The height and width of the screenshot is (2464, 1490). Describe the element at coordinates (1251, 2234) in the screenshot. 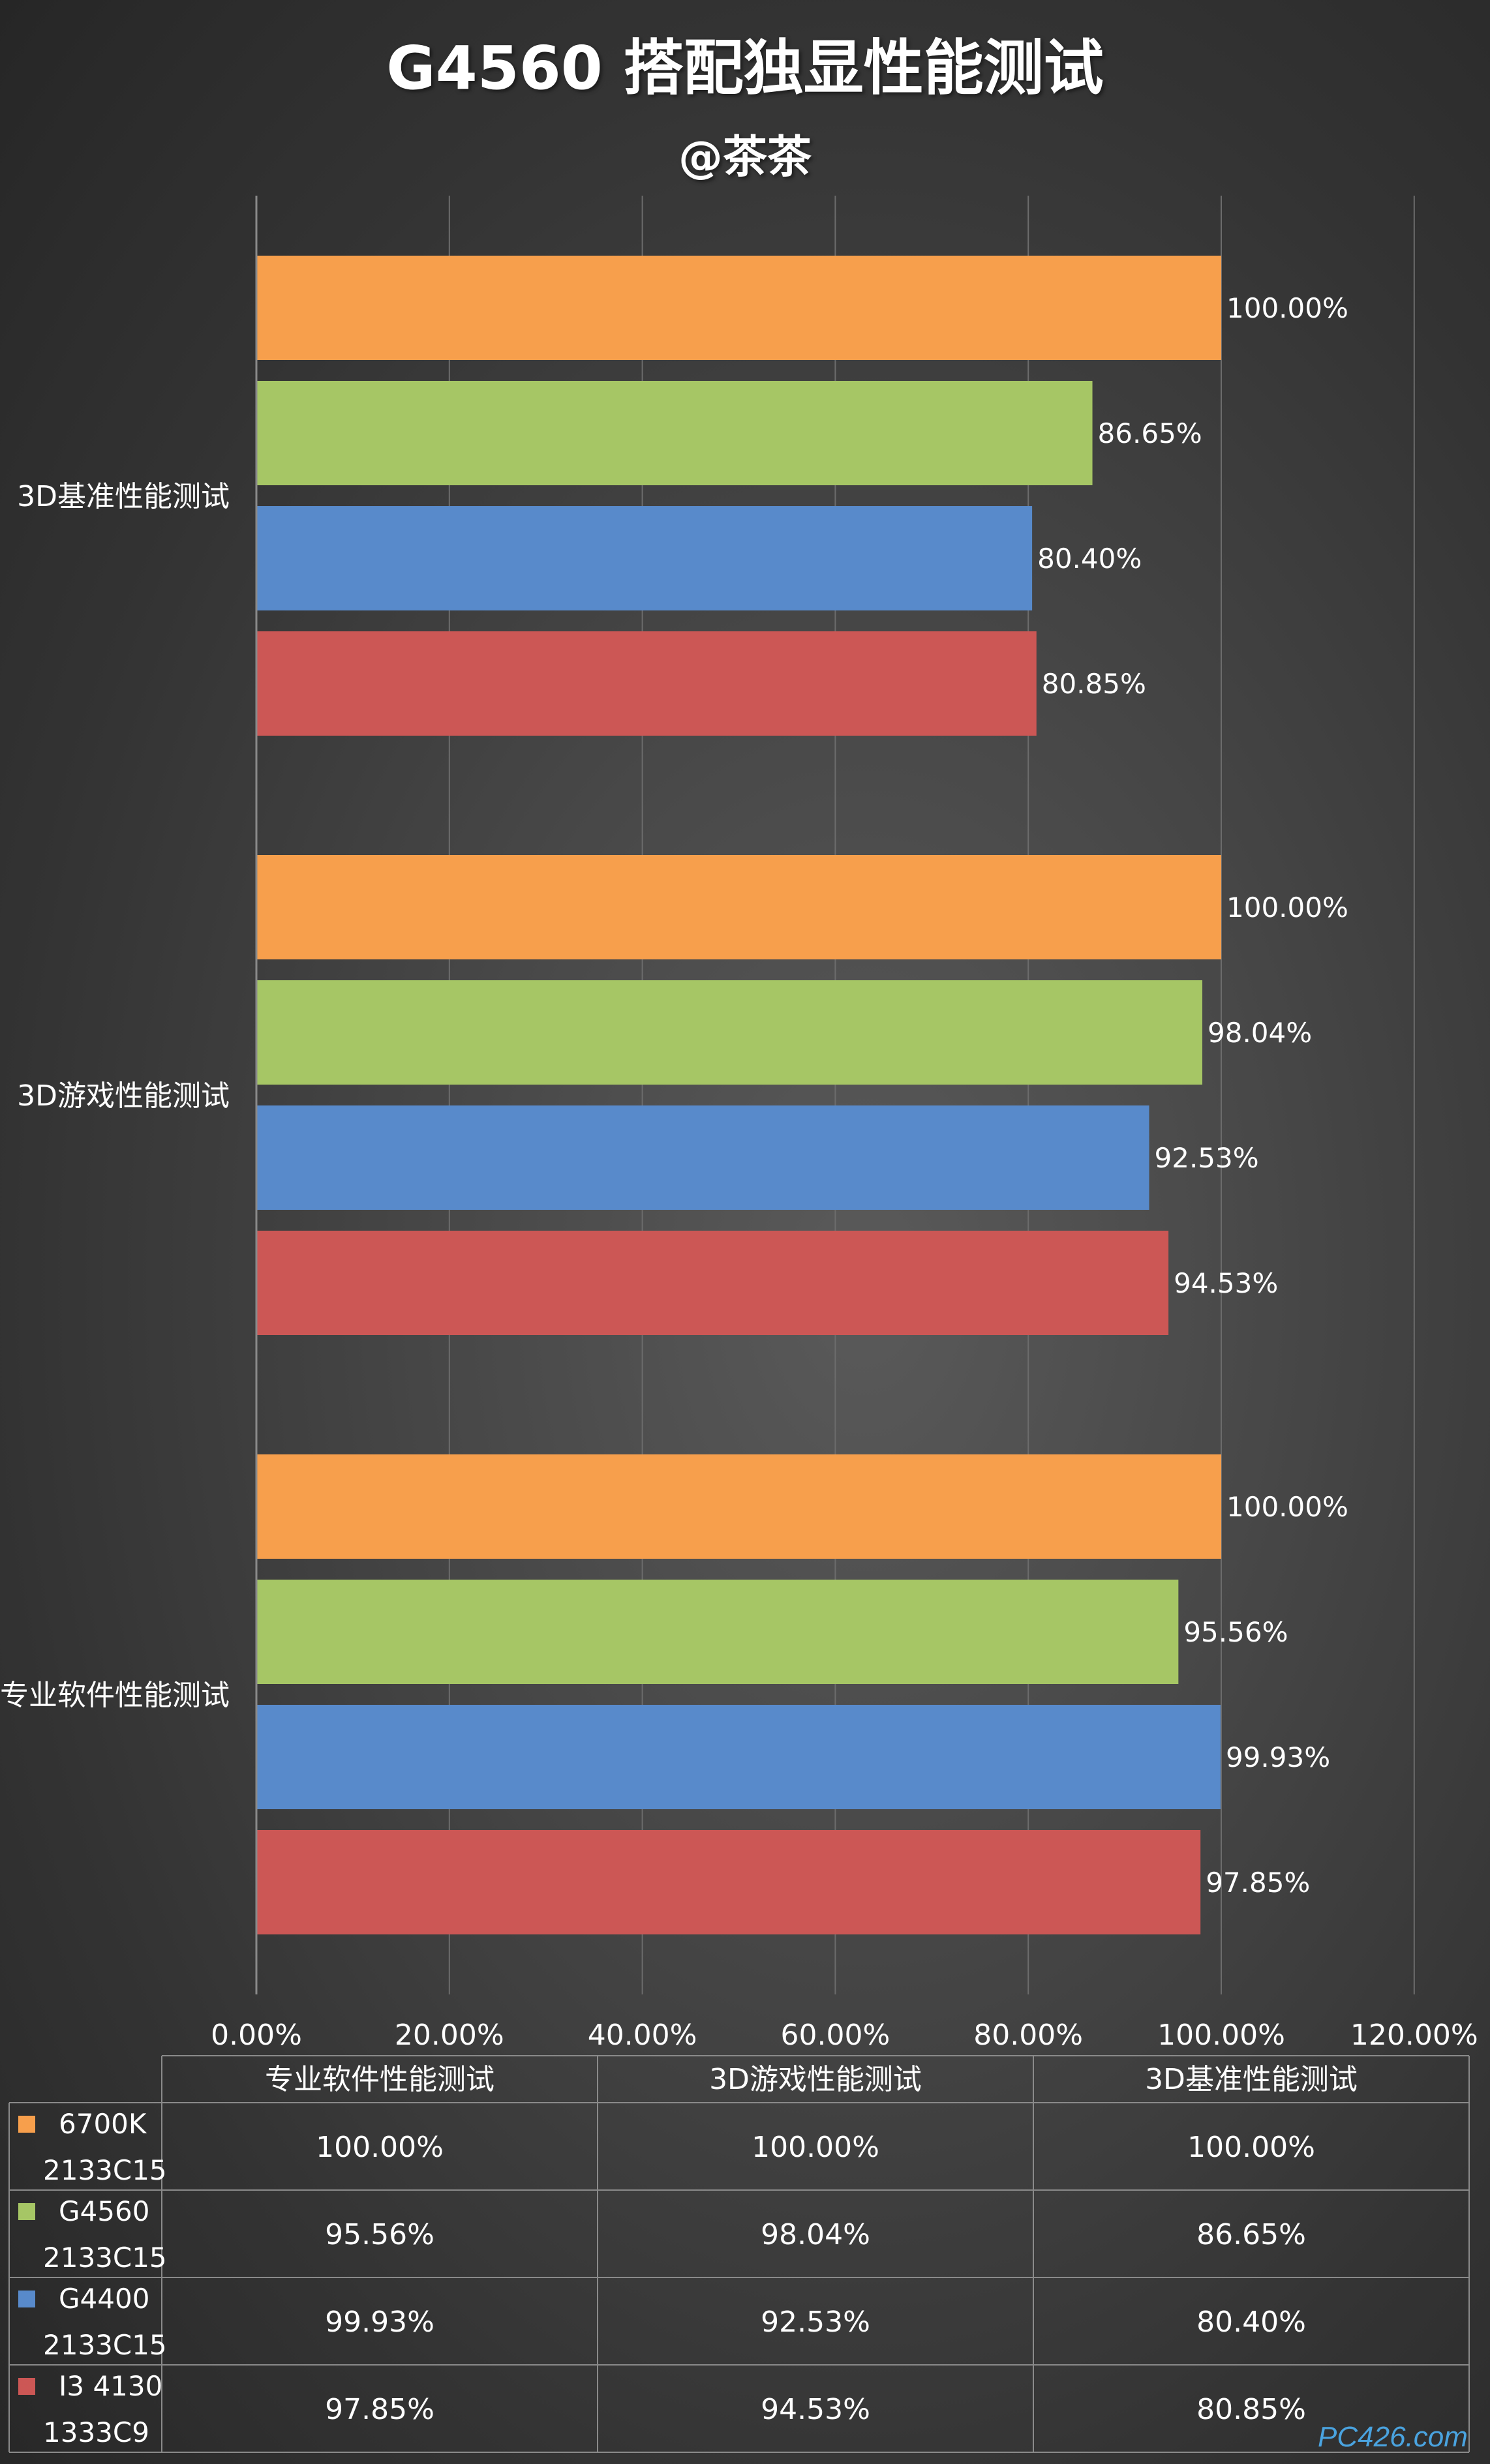

I see `table-cell: 86.65%` at that location.